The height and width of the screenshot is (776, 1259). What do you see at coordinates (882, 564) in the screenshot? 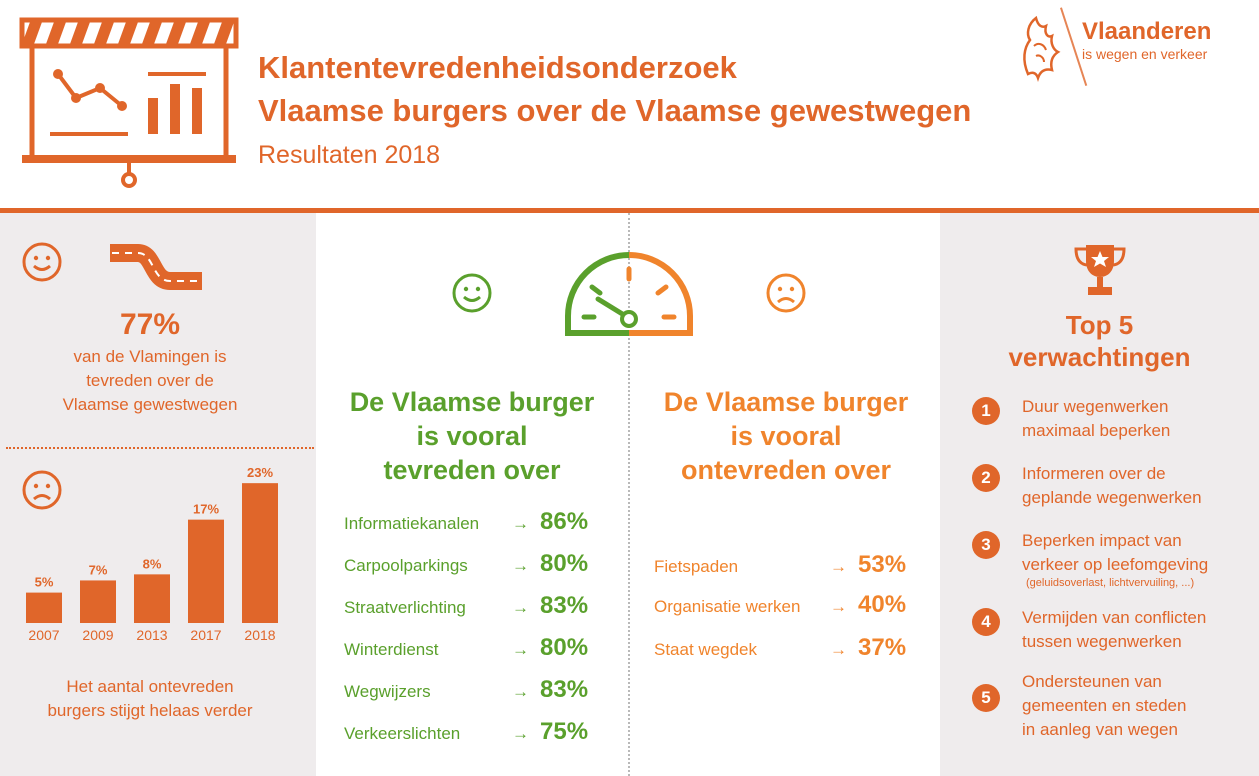
I see `item-value: 53%` at bounding box center [882, 564].